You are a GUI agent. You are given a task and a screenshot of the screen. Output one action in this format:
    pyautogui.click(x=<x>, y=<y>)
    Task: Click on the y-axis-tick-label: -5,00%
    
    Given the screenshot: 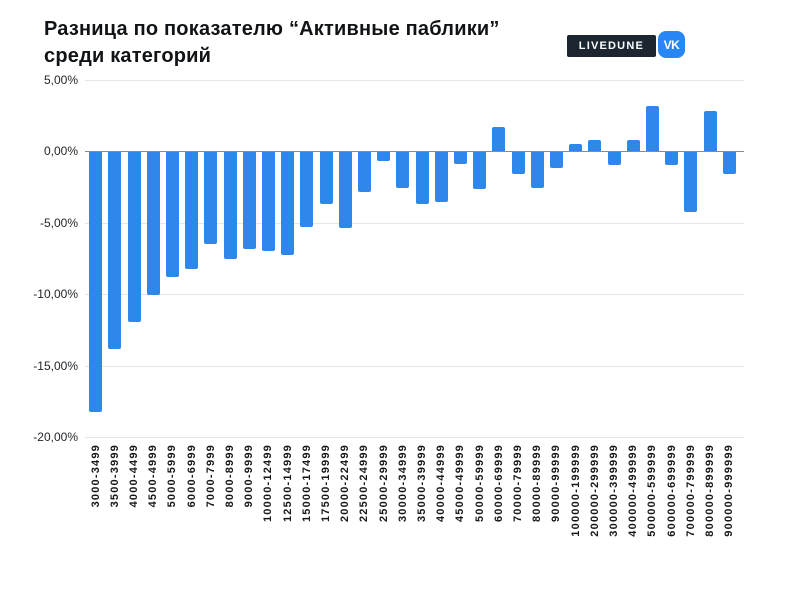 What is the action you would take?
    pyautogui.click(x=58, y=223)
    